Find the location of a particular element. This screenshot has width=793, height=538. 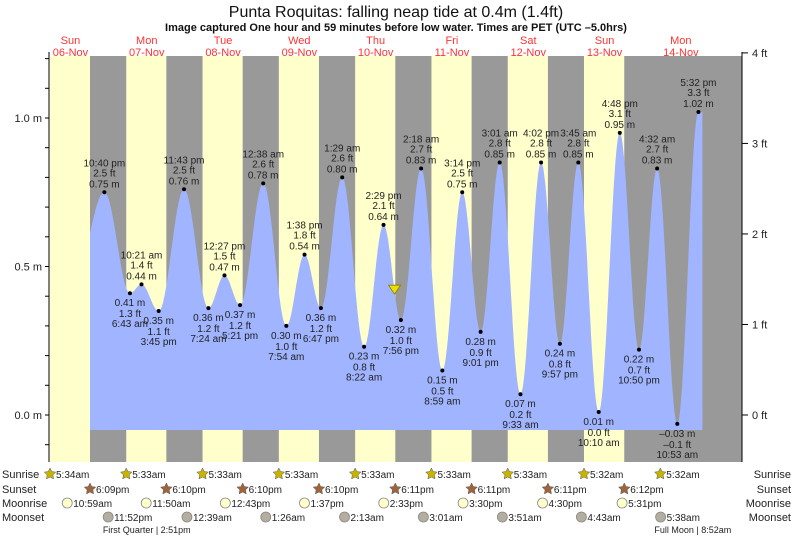

moonset-time: 3:51am is located at coordinates (524, 518).